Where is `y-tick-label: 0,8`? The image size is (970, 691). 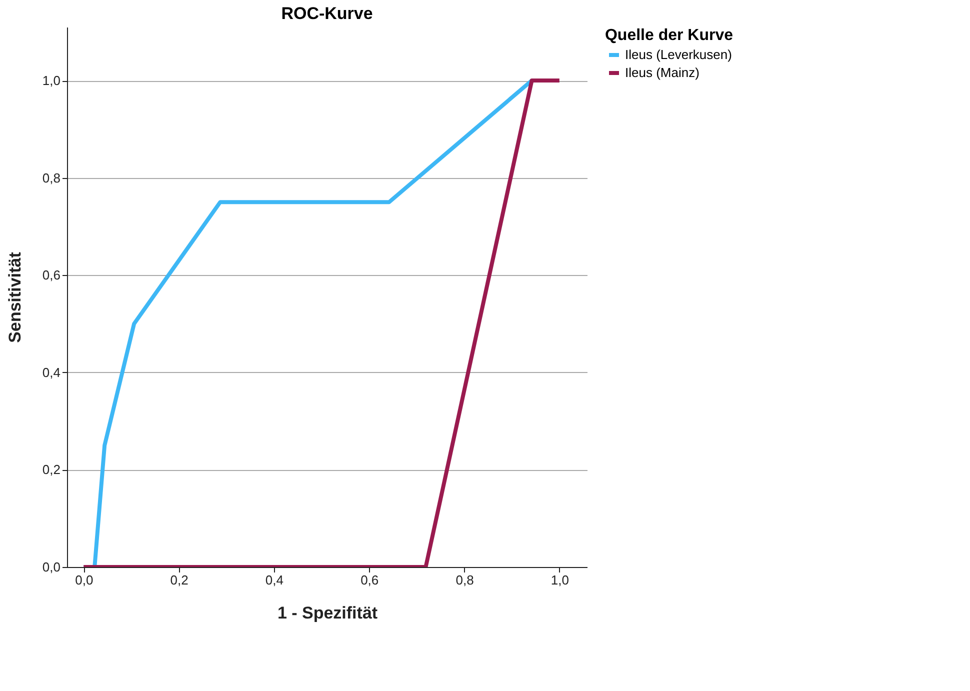
y-tick-label: 0,8 is located at coordinates (51, 178).